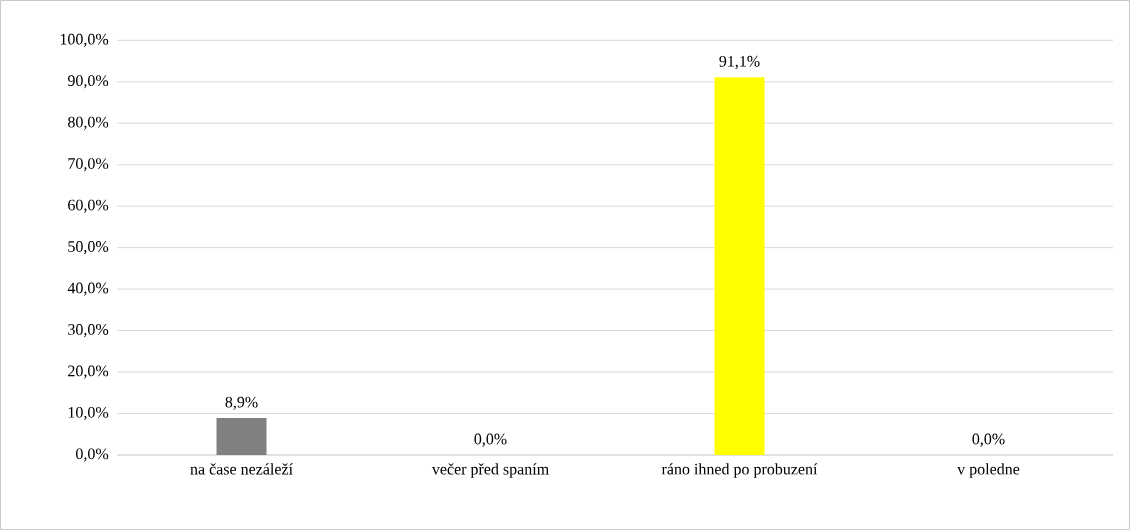 The height and width of the screenshot is (530, 1130). What do you see at coordinates (92, 455) in the screenshot?
I see `y-tick-label: 0,0%` at bounding box center [92, 455].